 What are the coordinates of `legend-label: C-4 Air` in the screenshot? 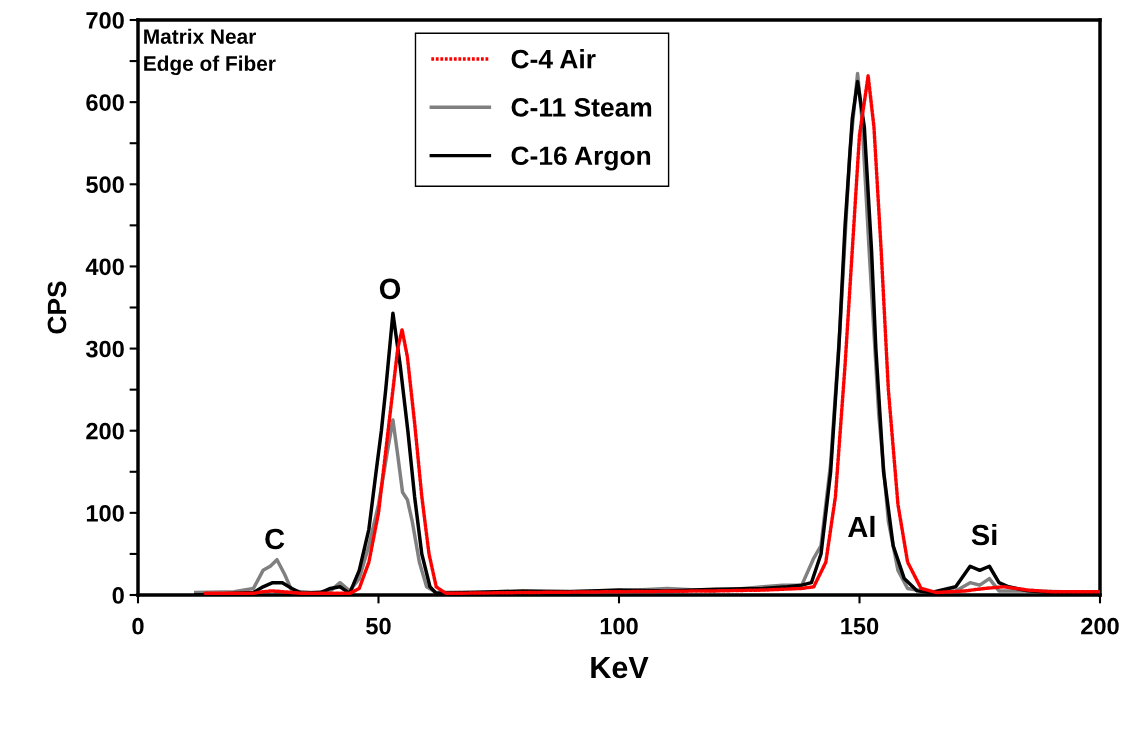 It's located at (553, 59).